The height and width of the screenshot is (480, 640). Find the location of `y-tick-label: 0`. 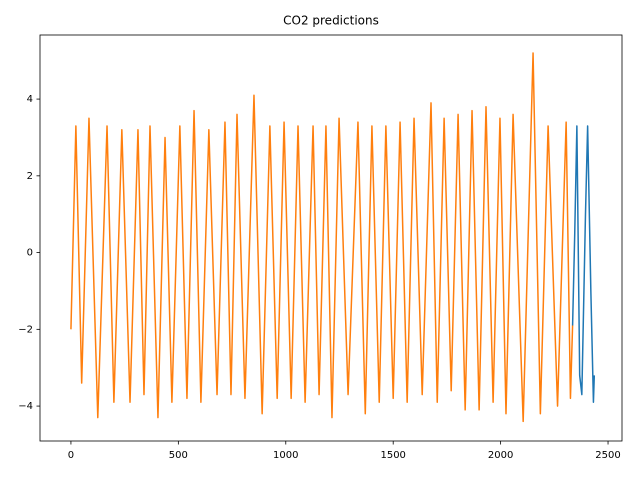

y-tick-label: 0 is located at coordinates (30, 253).